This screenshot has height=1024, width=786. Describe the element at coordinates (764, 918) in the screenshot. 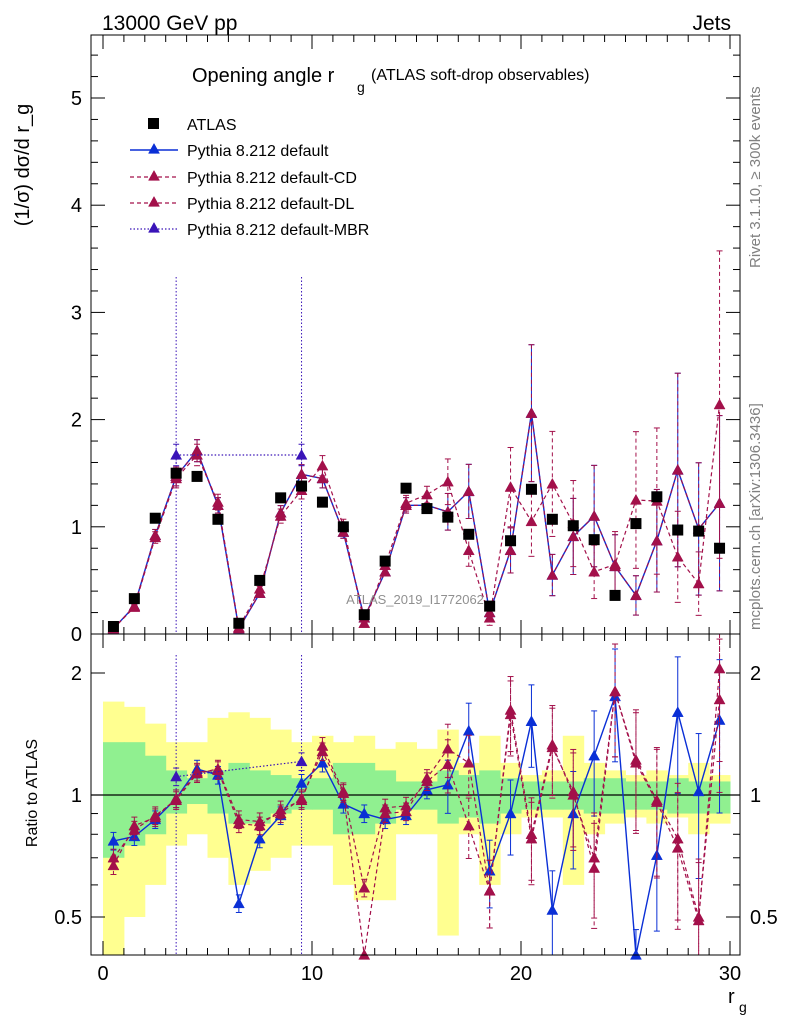

I see `ratio-y-tick-label-right: 0.5` at that location.